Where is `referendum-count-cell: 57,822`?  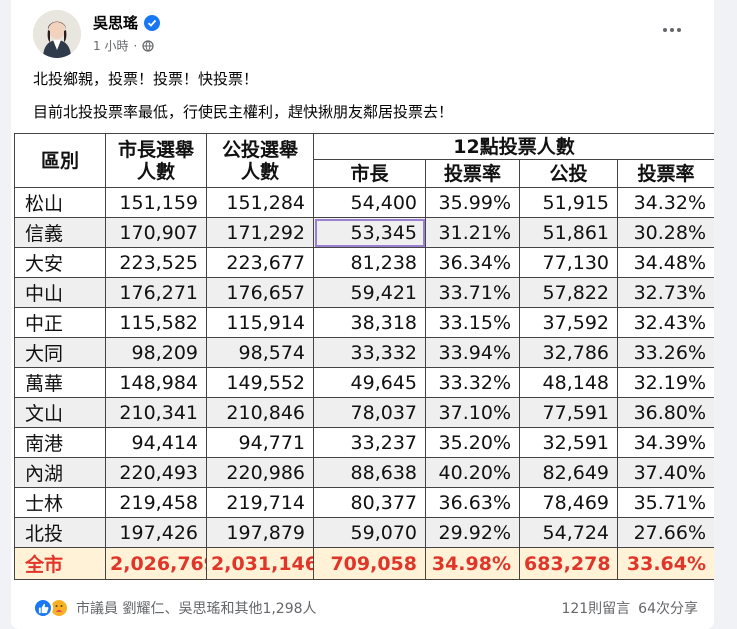 referendum-count-cell: 57,822 is located at coordinates (568, 292).